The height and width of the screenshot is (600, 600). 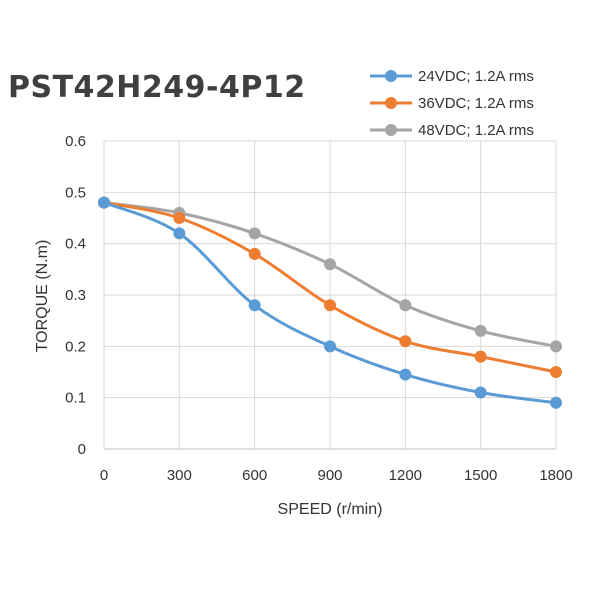 What do you see at coordinates (42, 296) in the screenshot?
I see `y-axis-label: TORQUE (N.m)` at bounding box center [42, 296].